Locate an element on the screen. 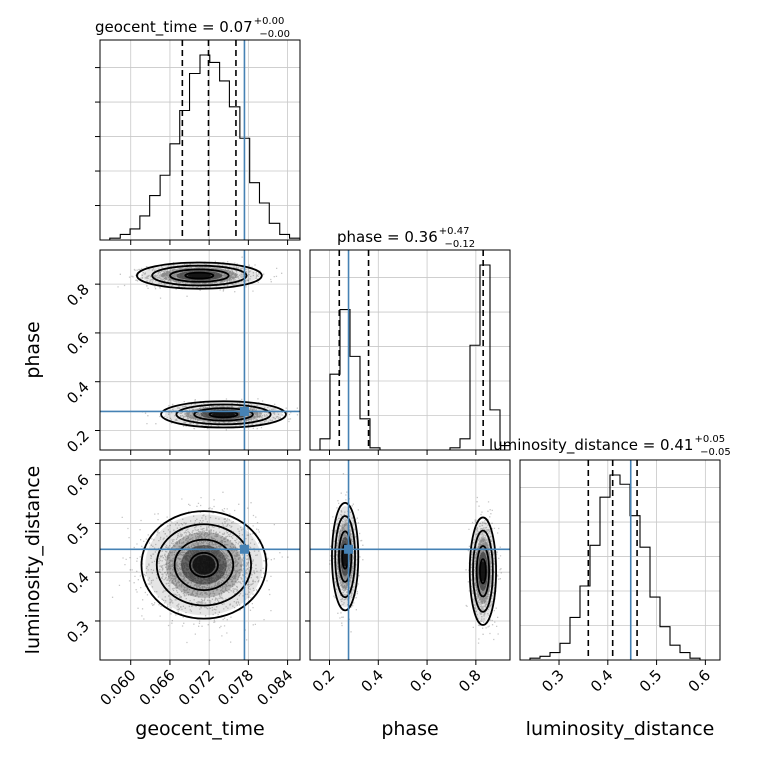 The width and height of the screenshot is (760, 760). ylabel-phase: phase is located at coordinates (33, 349).